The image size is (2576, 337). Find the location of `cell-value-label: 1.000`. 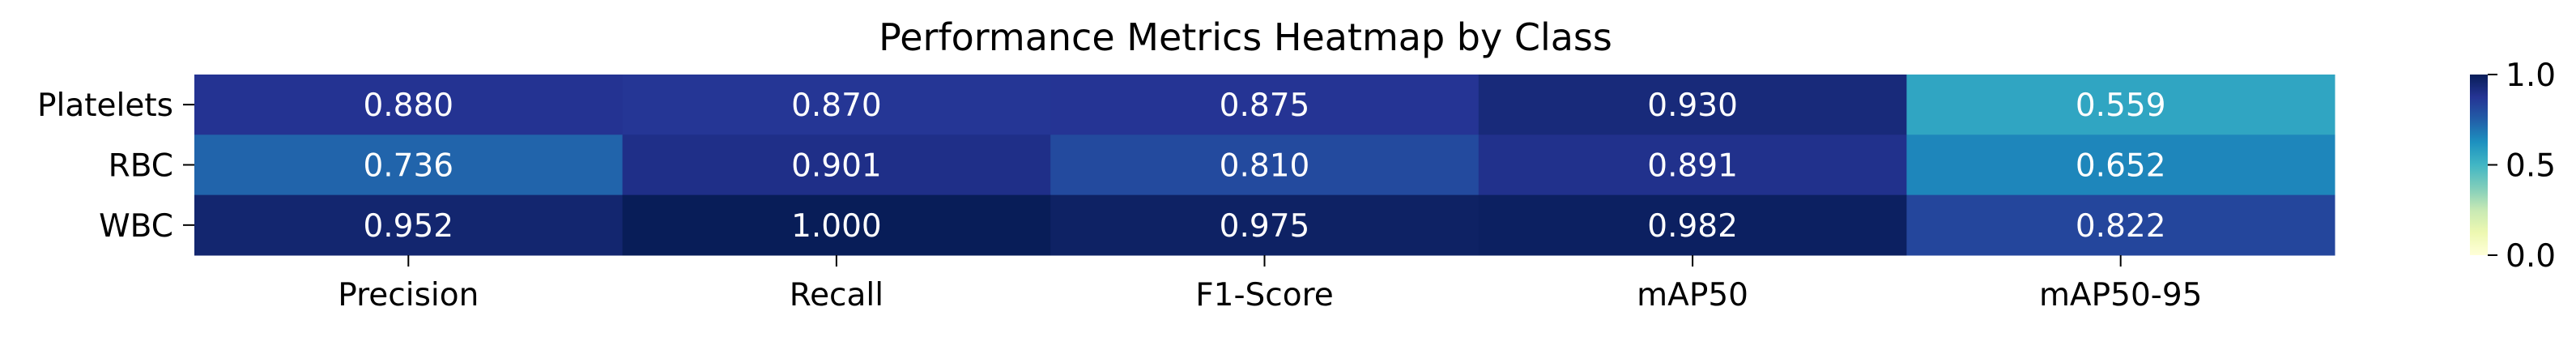

cell-value-label: 1.000 is located at coordinates (836, 226).